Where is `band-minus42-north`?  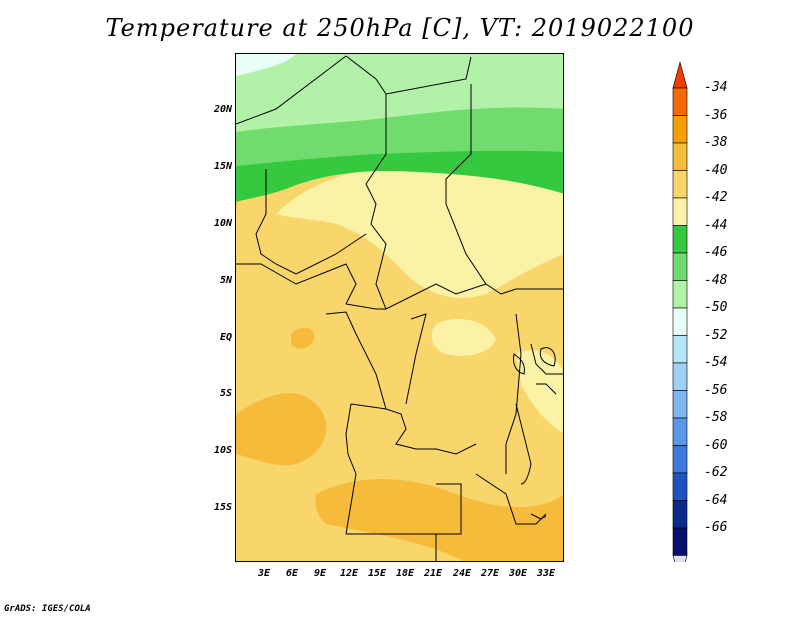
band-minus42-north is located at coordinates (419, 232).